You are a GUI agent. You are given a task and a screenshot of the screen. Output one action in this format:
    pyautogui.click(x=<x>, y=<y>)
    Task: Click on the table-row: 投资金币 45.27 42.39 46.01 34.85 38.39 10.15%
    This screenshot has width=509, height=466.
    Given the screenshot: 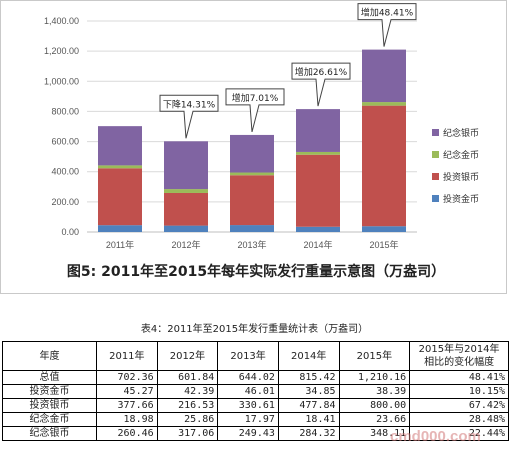 What is the action you would take?
    pyautogui.click(x=255, y=391)
    